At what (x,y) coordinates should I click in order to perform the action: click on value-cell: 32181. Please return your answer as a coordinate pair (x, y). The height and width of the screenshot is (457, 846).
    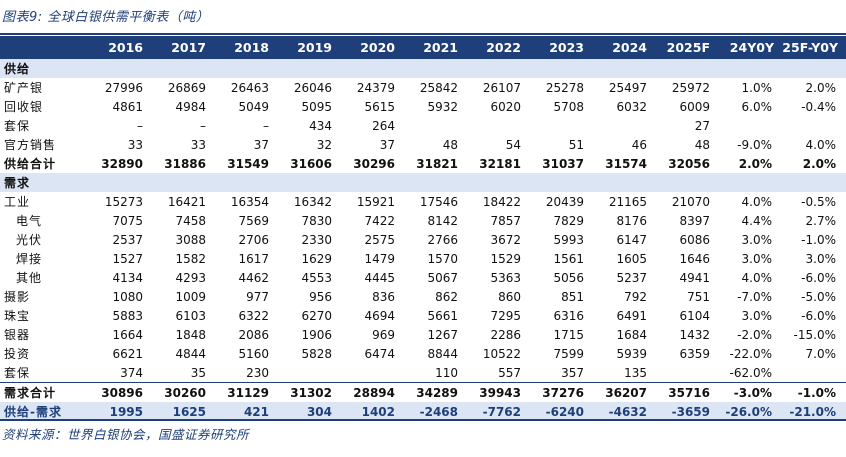
    Looking at the image, I should click on (500, 163).